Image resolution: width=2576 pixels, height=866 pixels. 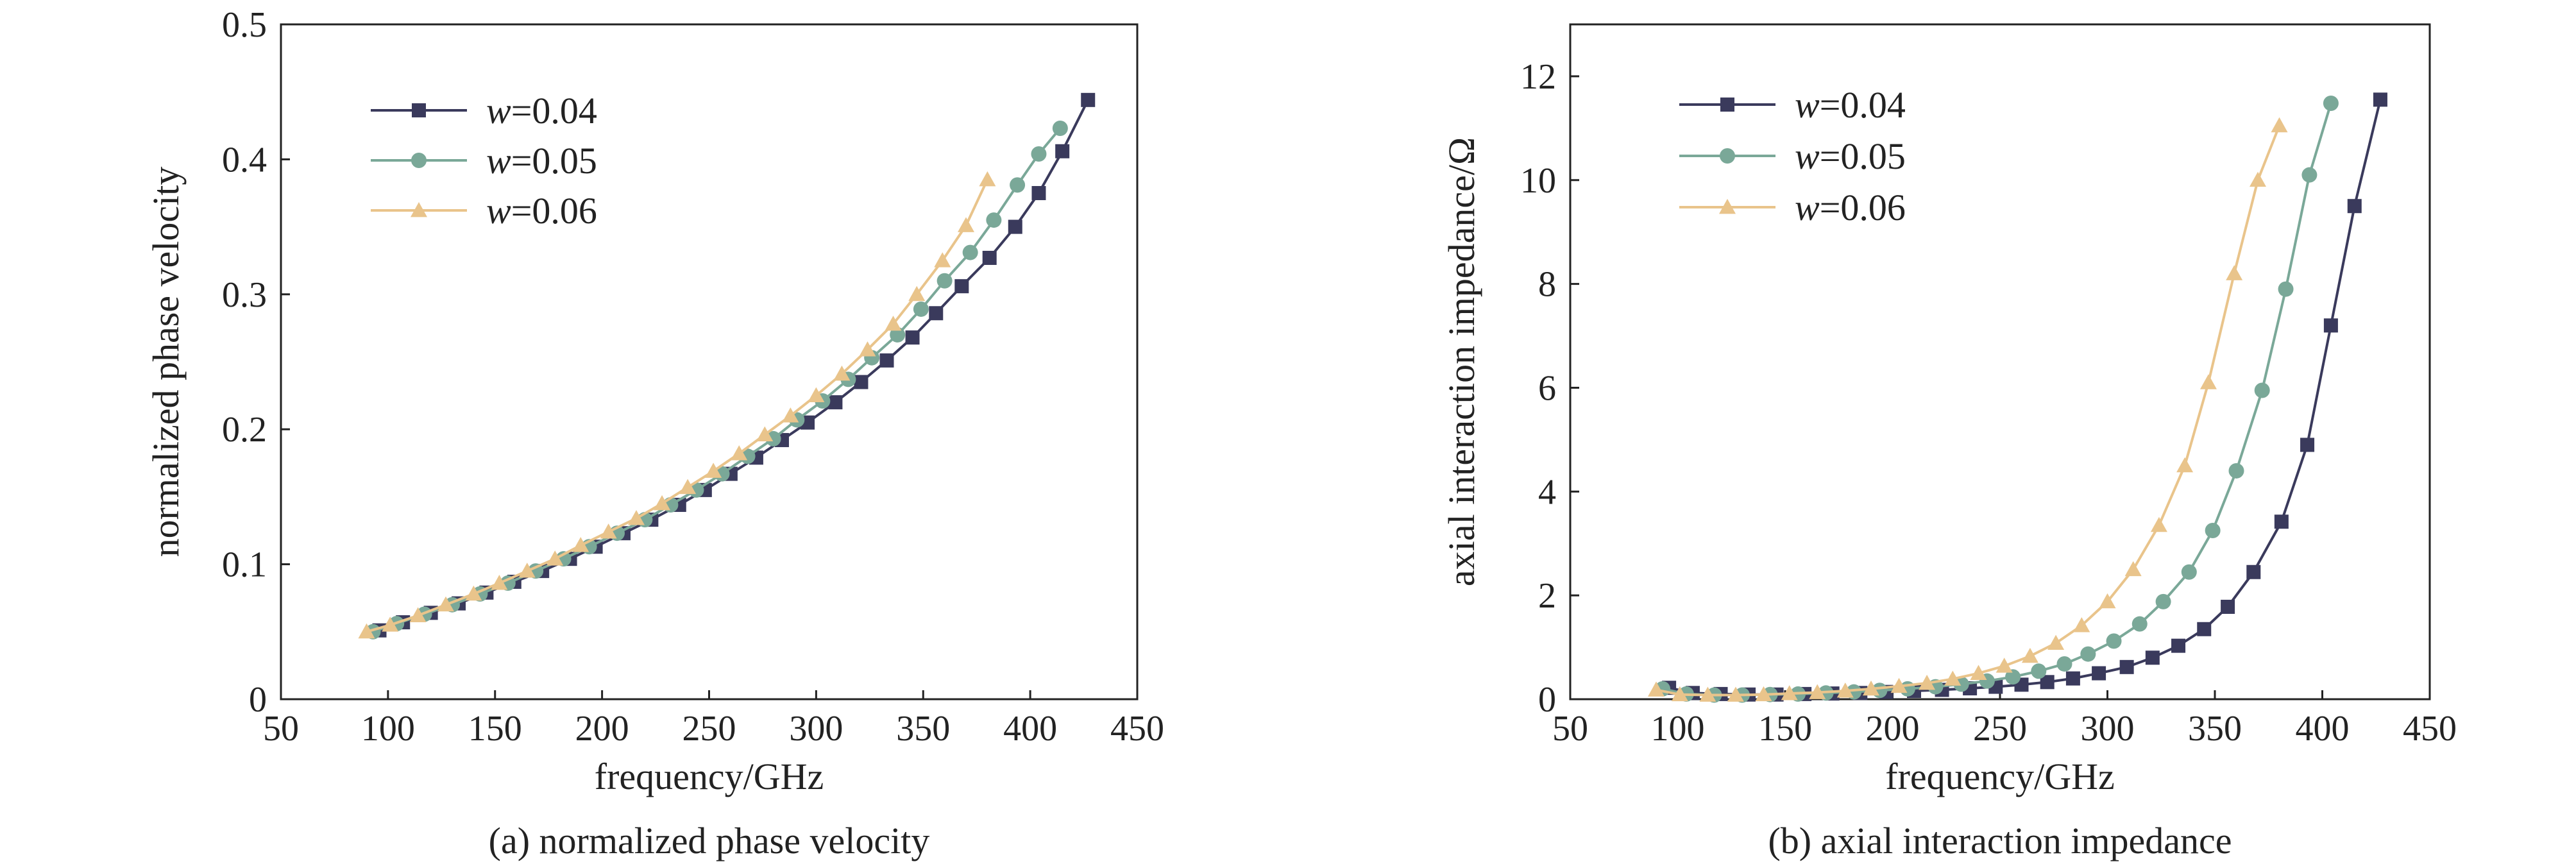 I want to click on figure-caption: (b) axial interaction impedance, so click(x=2000, y=841).